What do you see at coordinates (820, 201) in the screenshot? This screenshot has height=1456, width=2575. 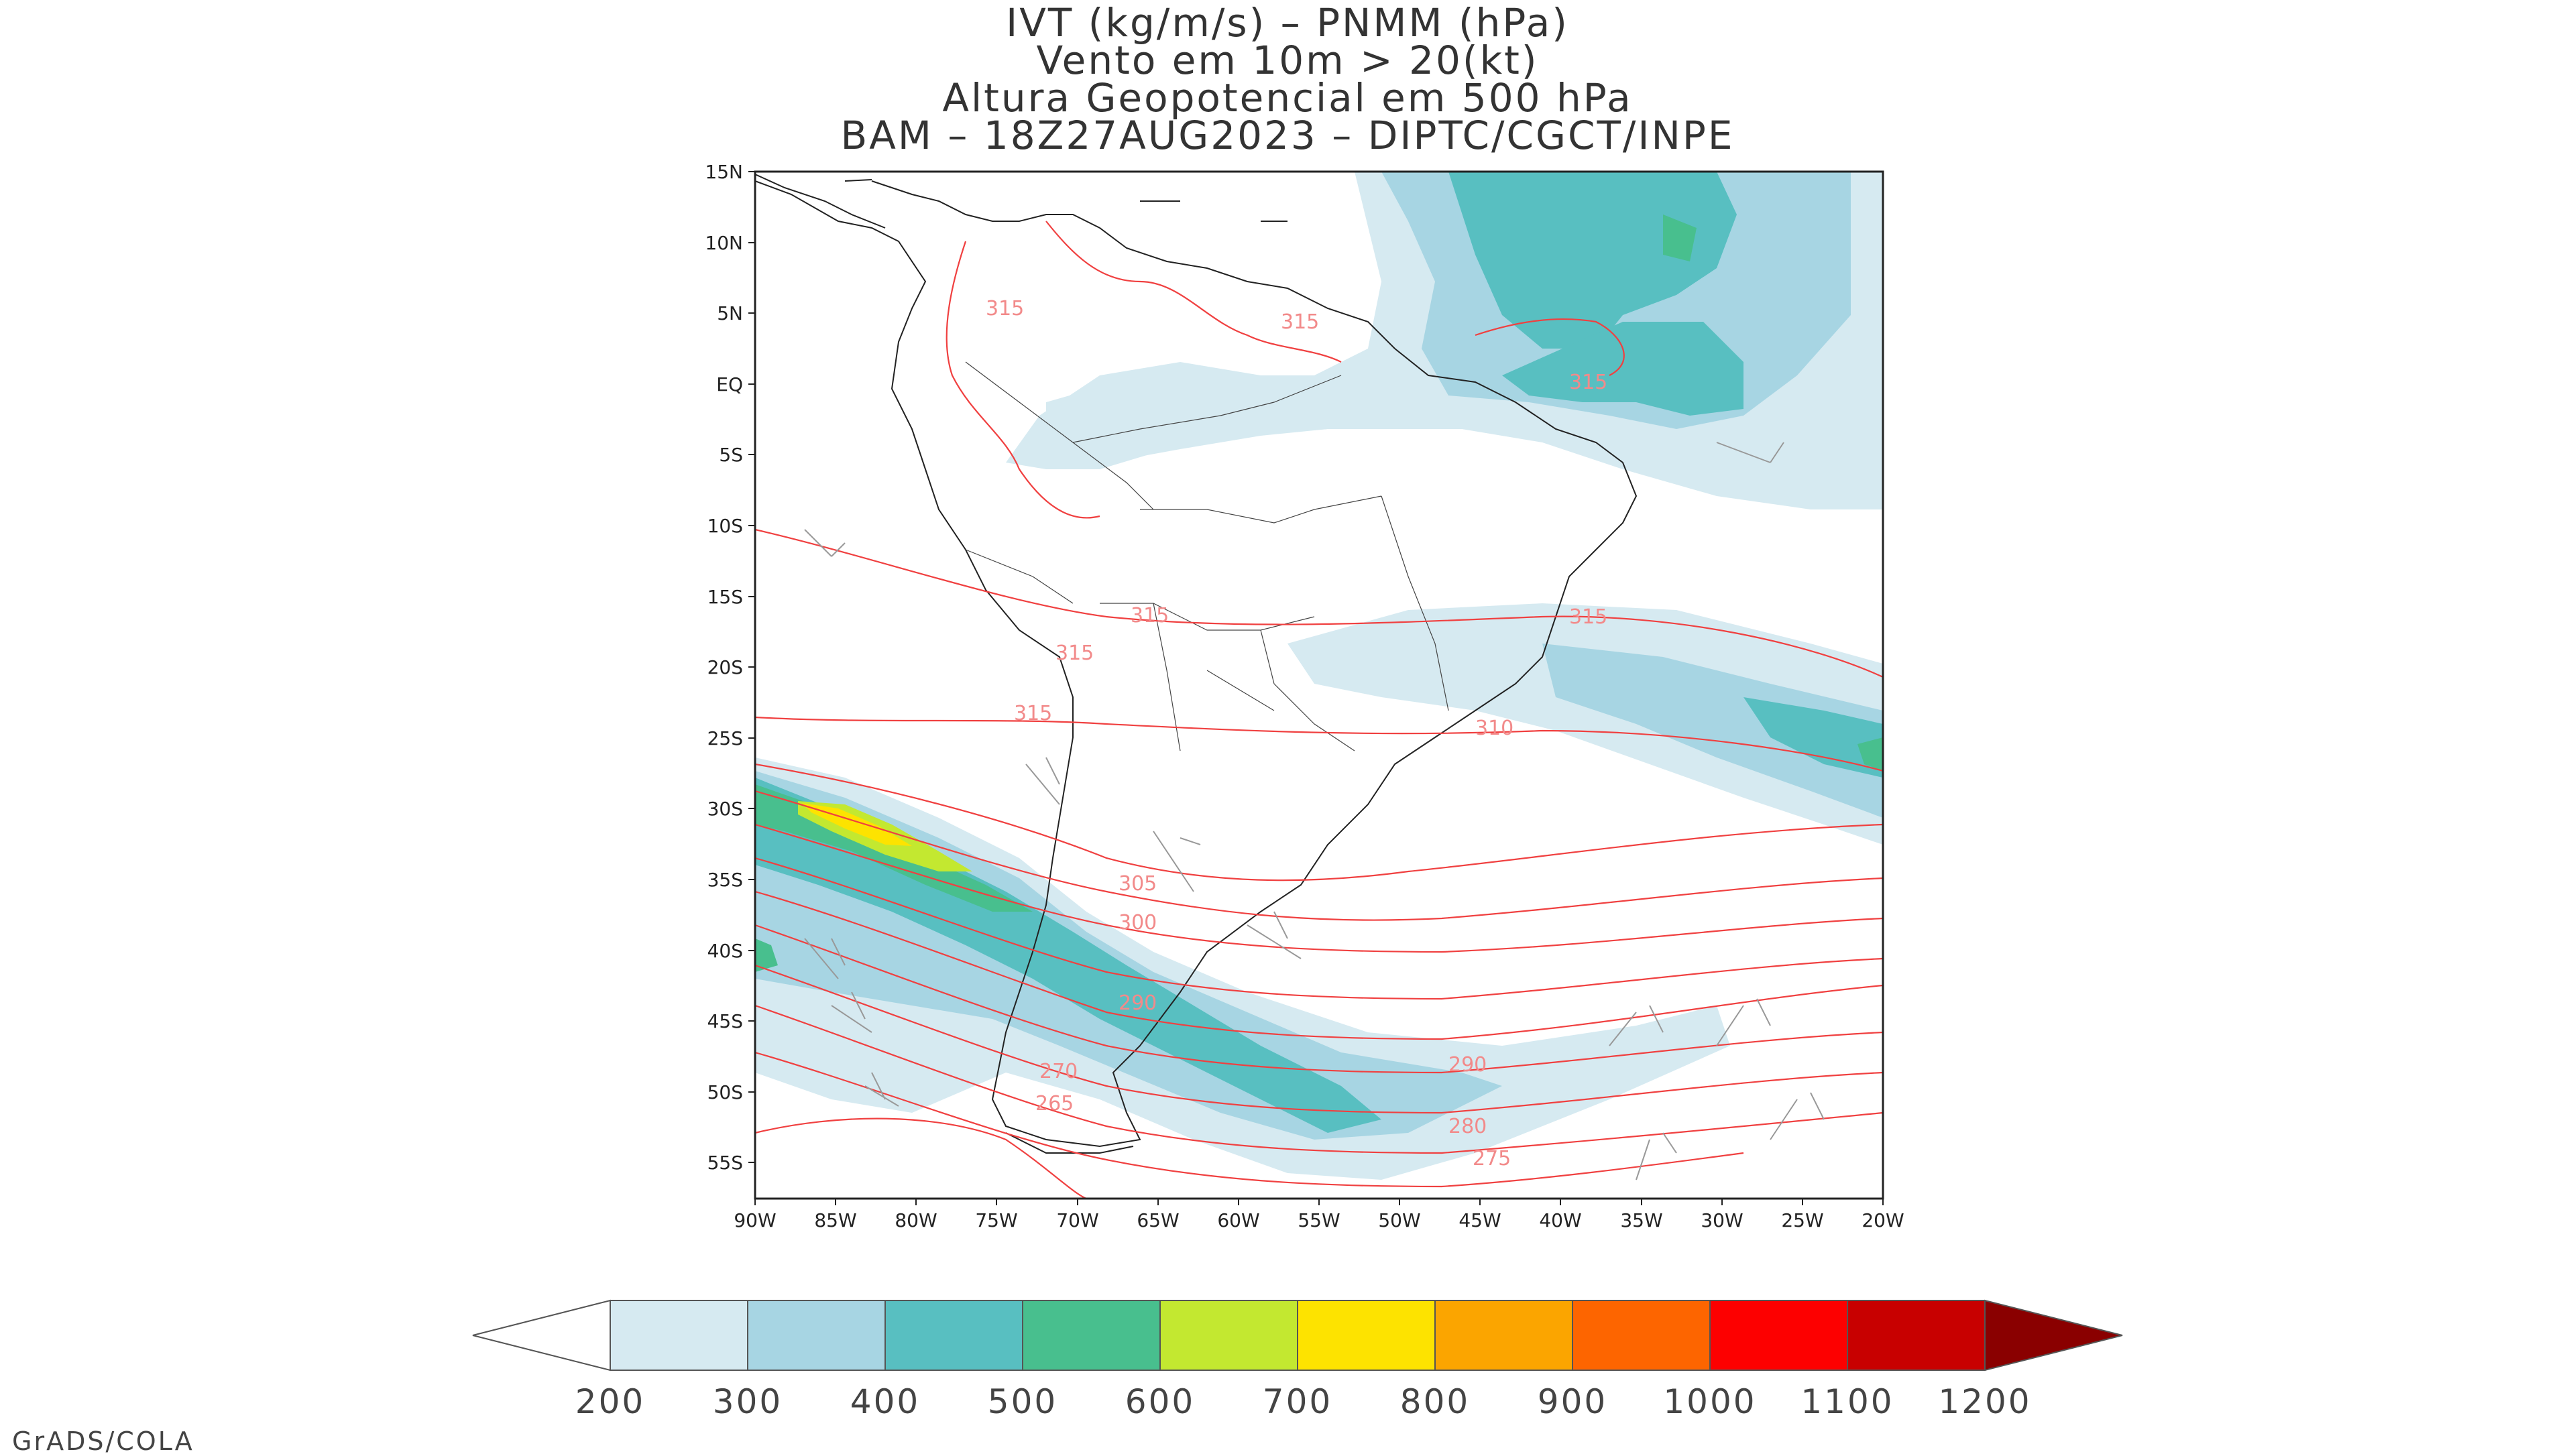 I see `central-america-outline` at bounding box center [820, 201].